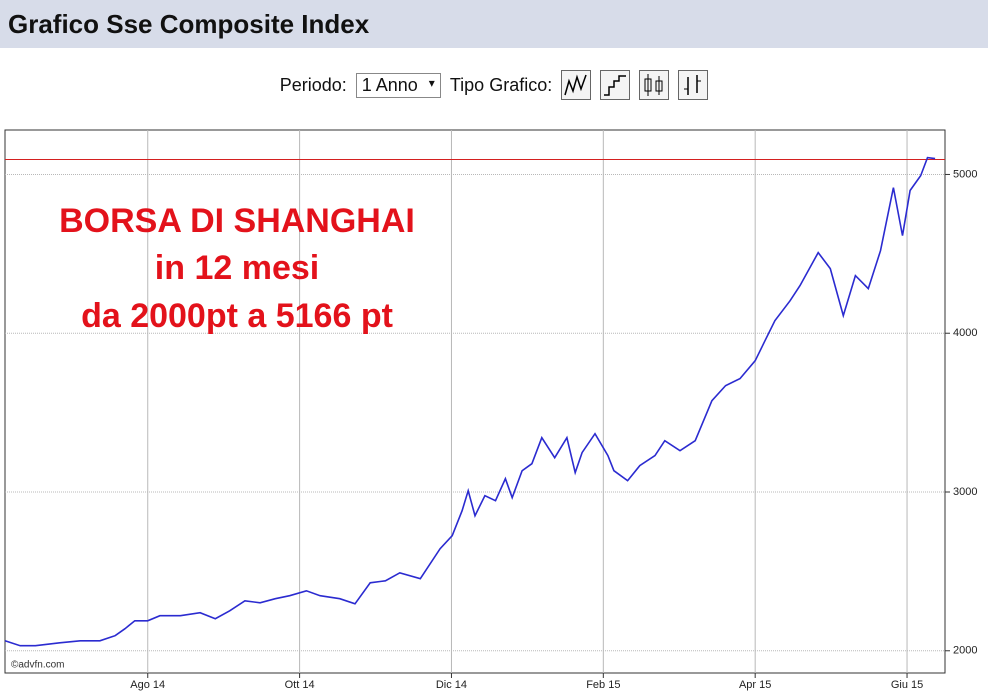 The width and height of the screenshot is (988, 694). I want to click on x-tick-label: Feb 15, so click(603, 685).